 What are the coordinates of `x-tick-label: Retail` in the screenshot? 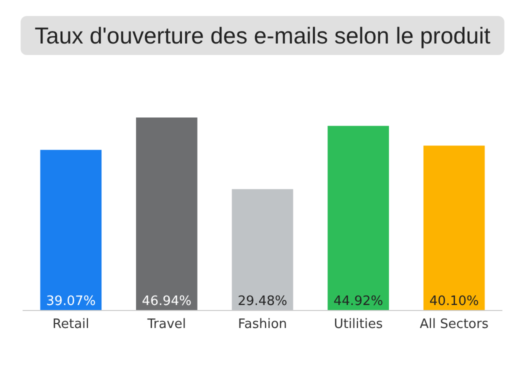 It's located at (71, 324).